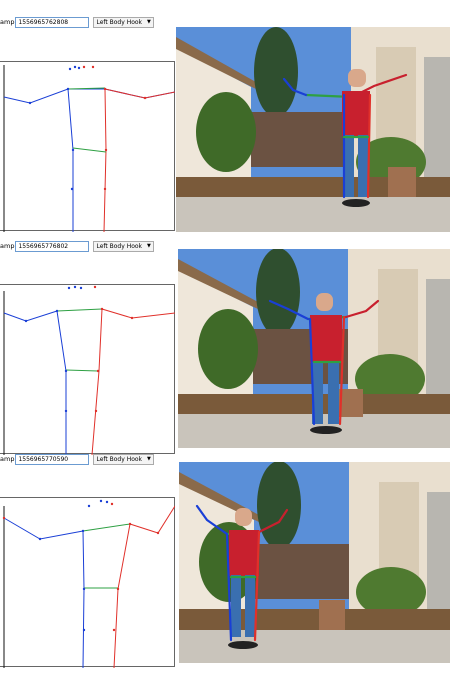 Image resolution: width=457 pixels, height=673 pixels. Describe the element at coordinates (52, 22) in the screenshot. I see `timestamp-input: 1556965762808` at that location.